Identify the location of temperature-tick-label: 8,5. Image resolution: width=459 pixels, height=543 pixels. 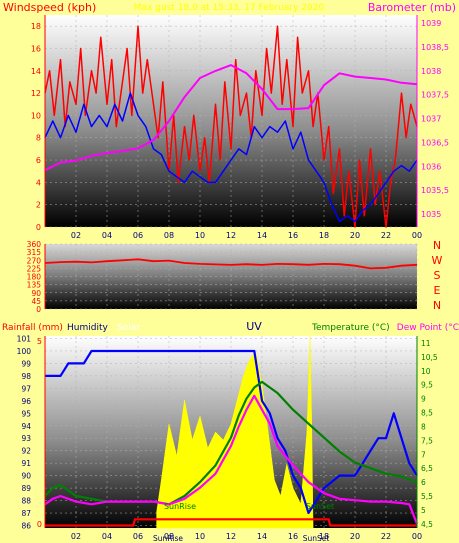
(427, 413).